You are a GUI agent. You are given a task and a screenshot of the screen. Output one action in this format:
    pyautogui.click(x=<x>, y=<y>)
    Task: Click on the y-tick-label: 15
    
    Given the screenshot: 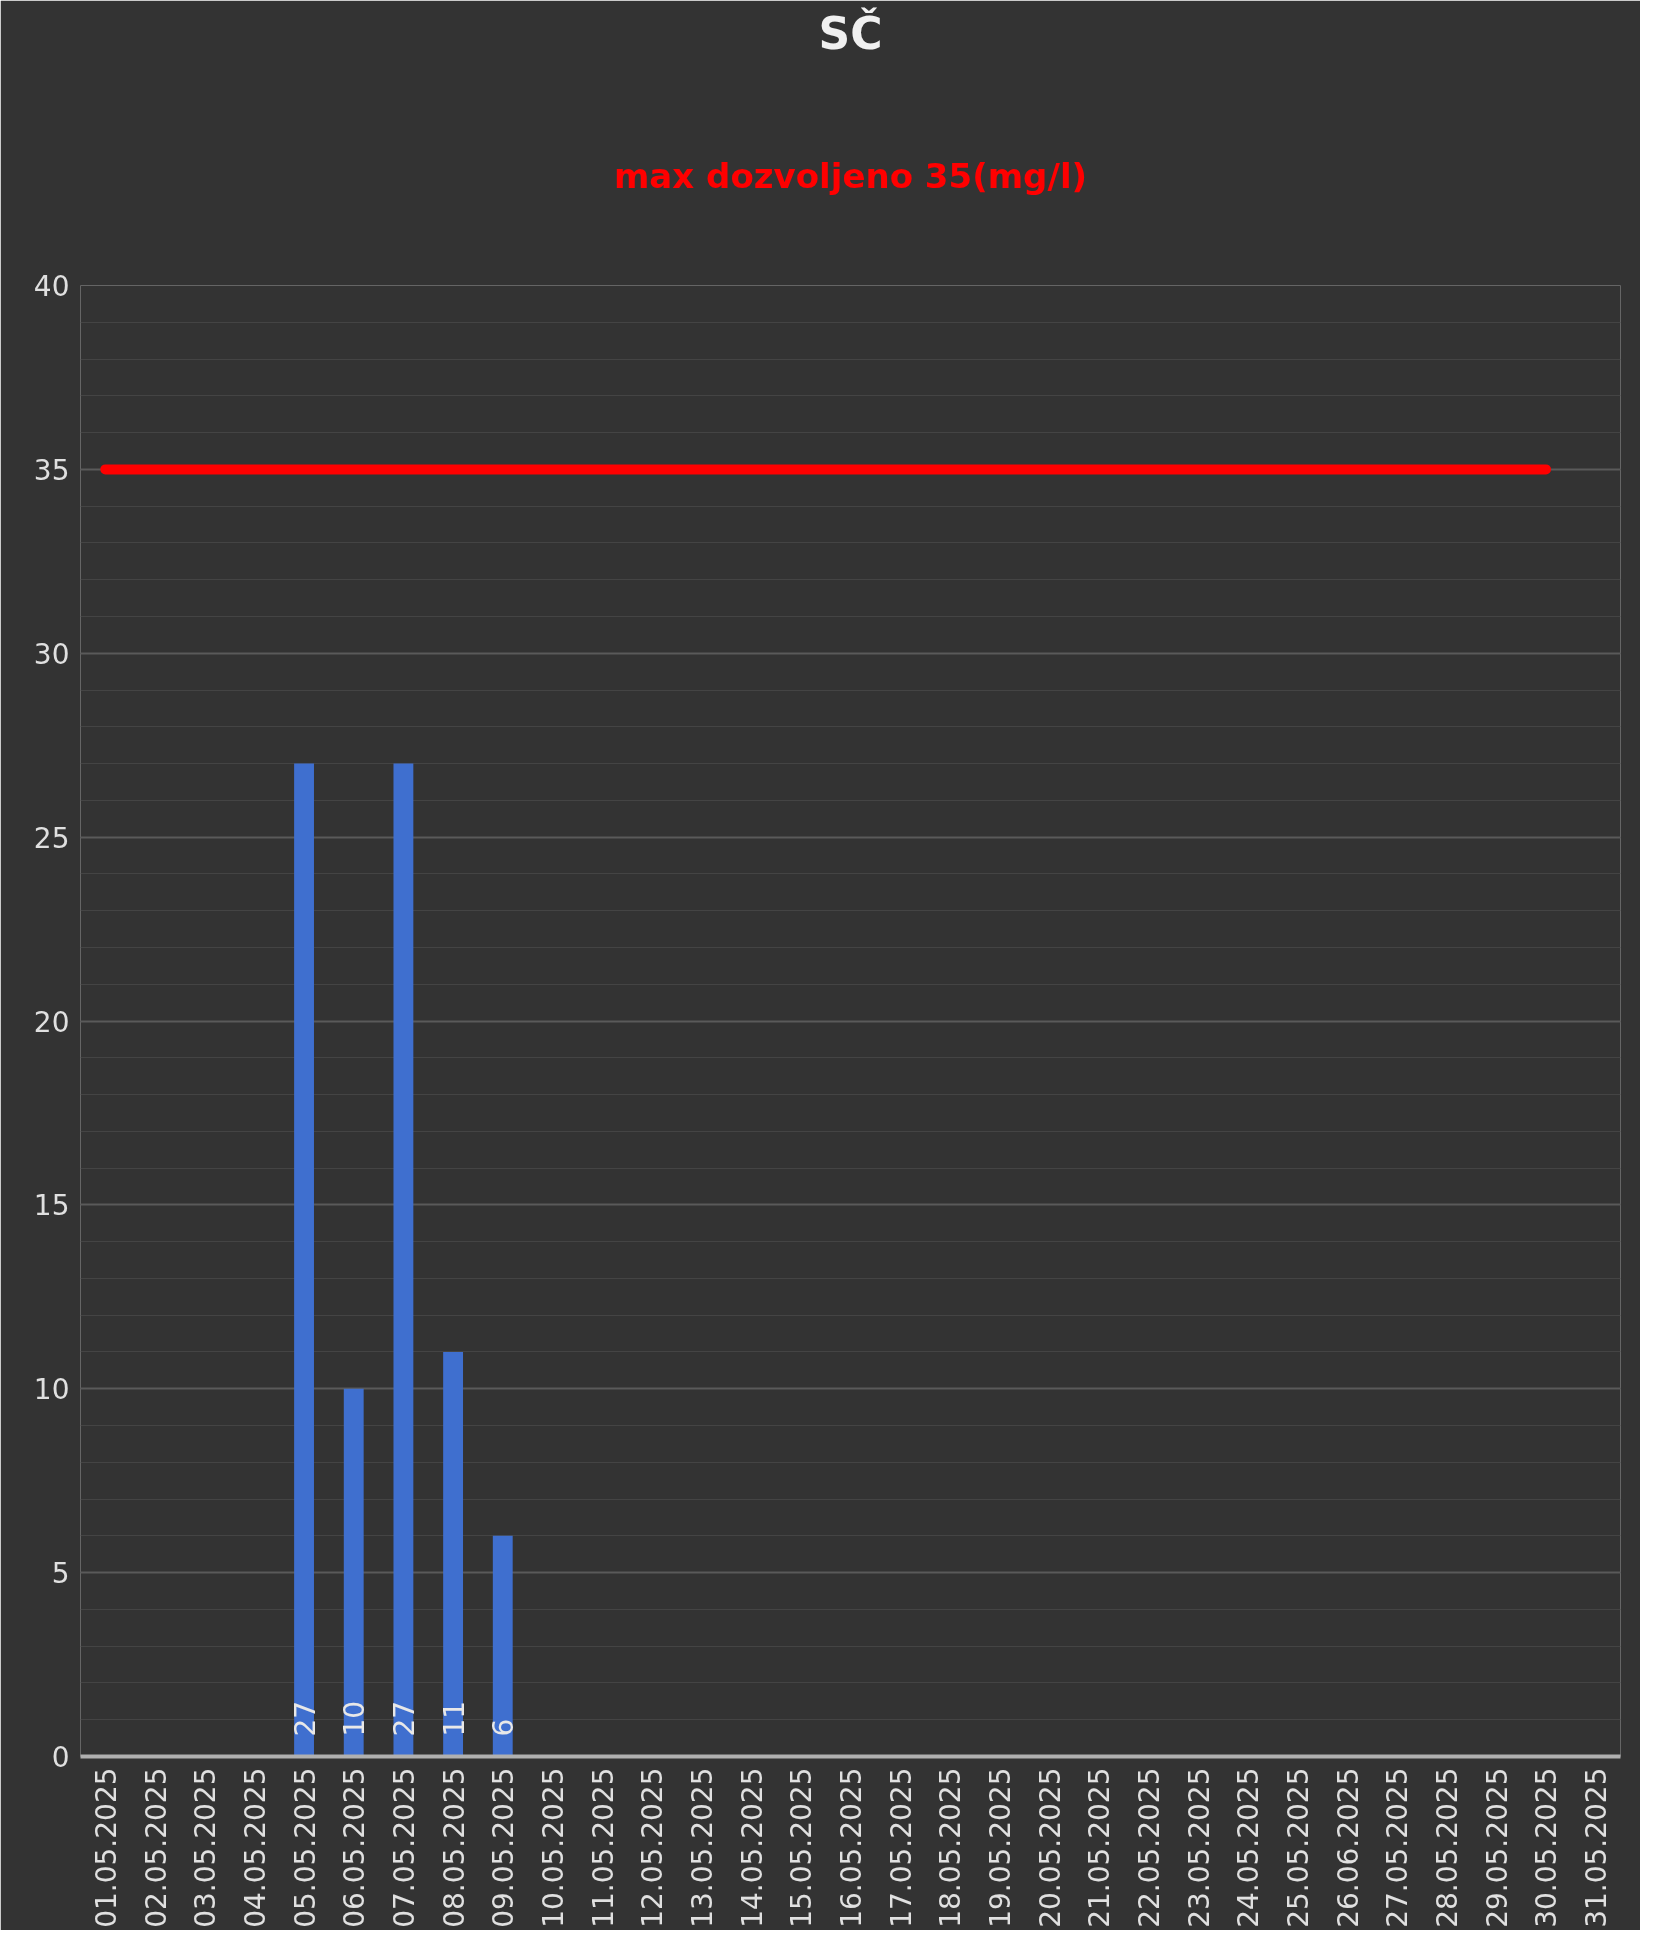 What is the action you would take?
    pyautogui.click(x=51, y=1206)
    